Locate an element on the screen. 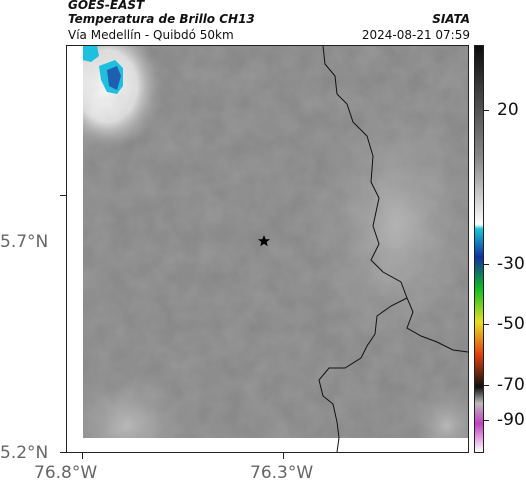 The height and width of the screenshot is (491, 526). product-title: Temperatura de Brillo CH13 is located at coordinates (161, 19).